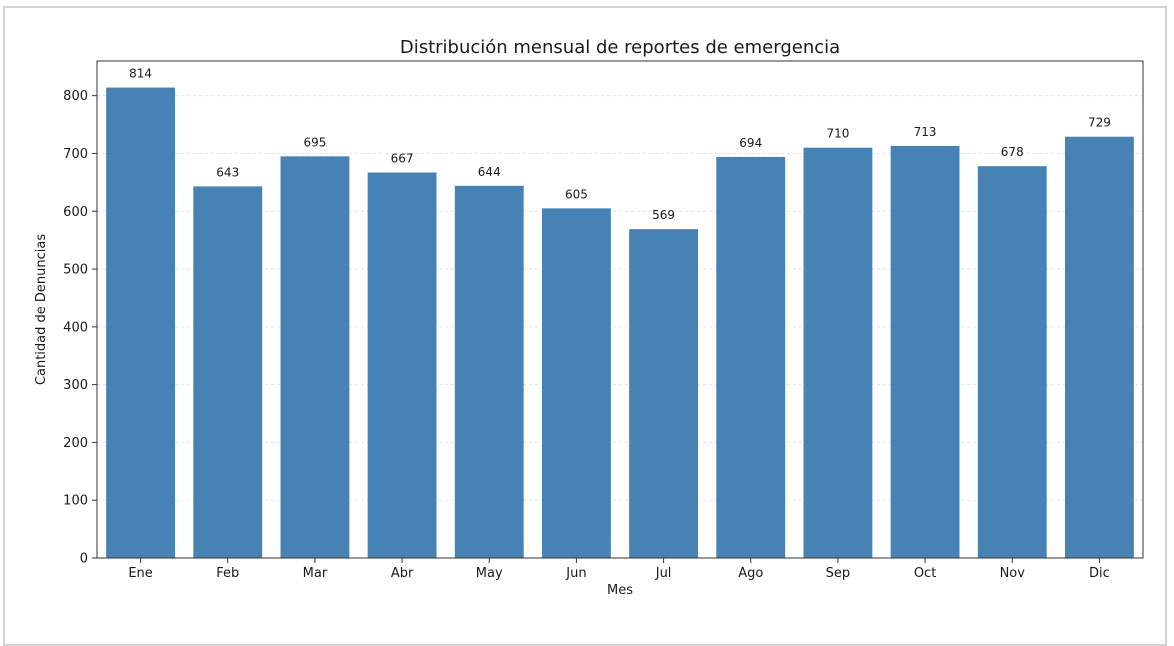 This screenshot has width=1174, height=646. Describe the element at coordinates (315, 357) in the screenshot. I see `bar-mar` at that location.